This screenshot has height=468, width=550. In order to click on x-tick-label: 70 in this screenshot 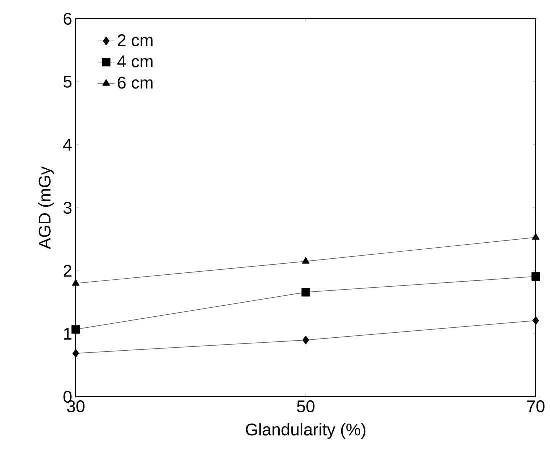, I will do `click(536, 406)`.